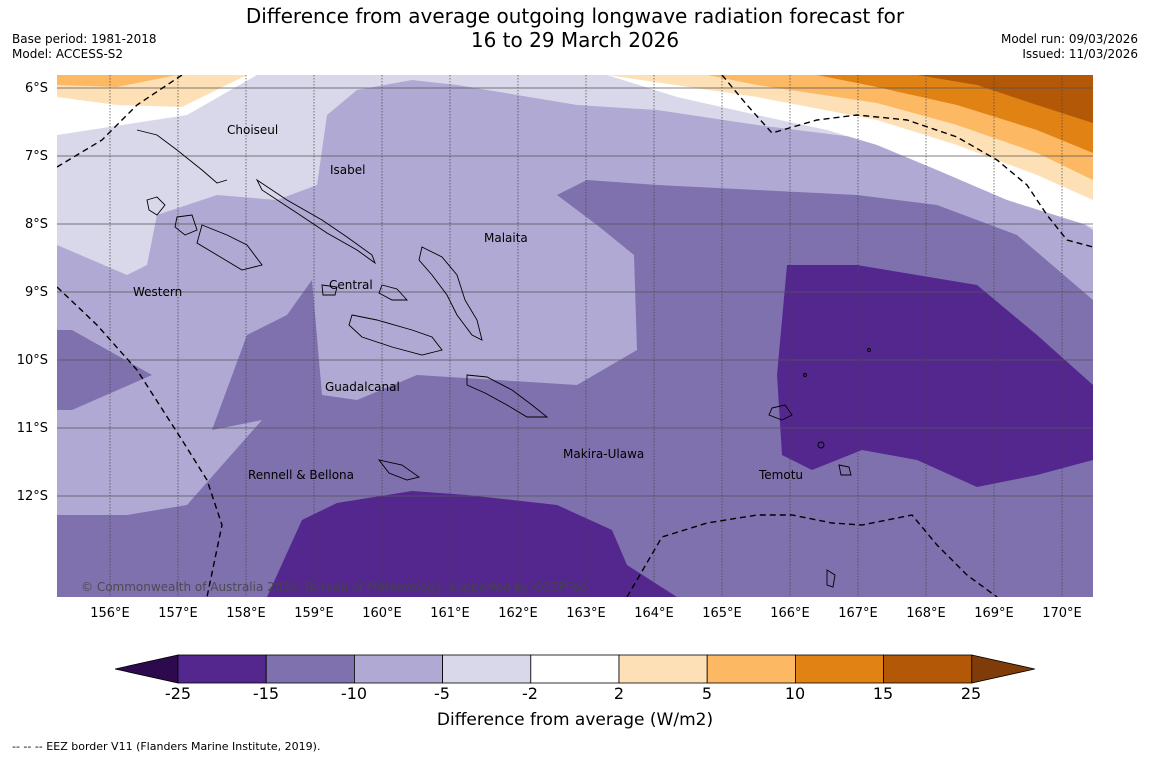 This screenshot has height=758, width=1150. Describe the element at coordinates (858, 613) in the screenshot. I see `lon-label-167e: 167°E` at that location.